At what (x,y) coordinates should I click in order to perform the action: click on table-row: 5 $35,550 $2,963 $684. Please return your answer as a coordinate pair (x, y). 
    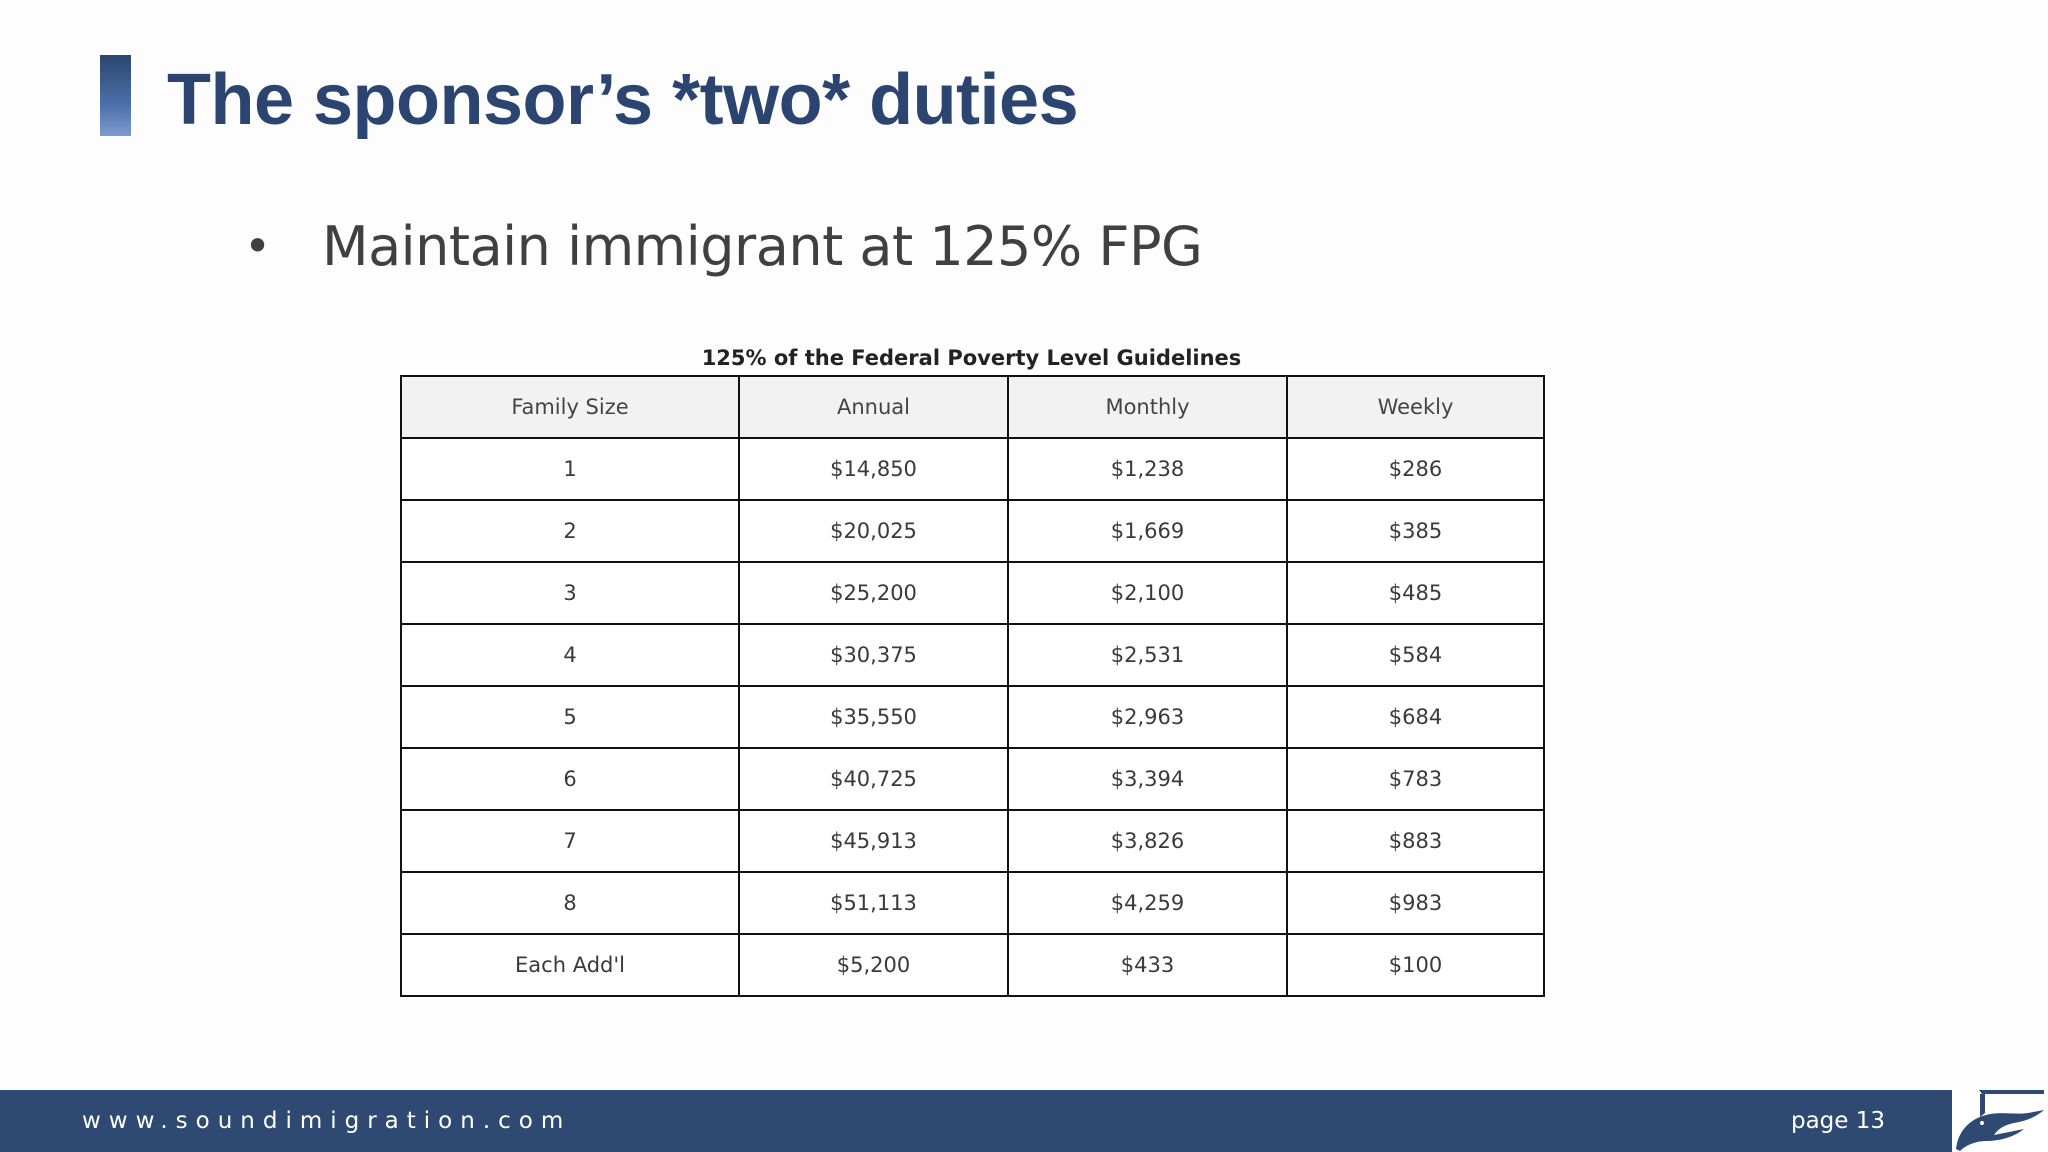
    Looking at the image, I should click on (972, 717).